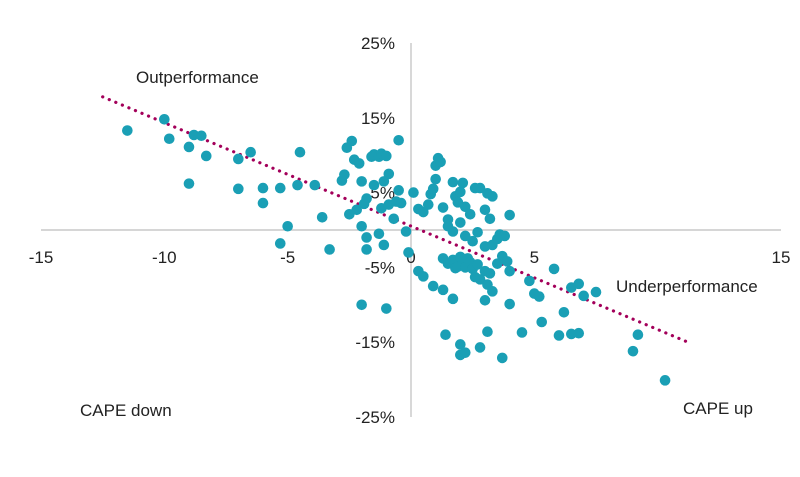 This screenshot has width=800, height=477. I want to click on x-tick-label: 0, so click(410, 257).